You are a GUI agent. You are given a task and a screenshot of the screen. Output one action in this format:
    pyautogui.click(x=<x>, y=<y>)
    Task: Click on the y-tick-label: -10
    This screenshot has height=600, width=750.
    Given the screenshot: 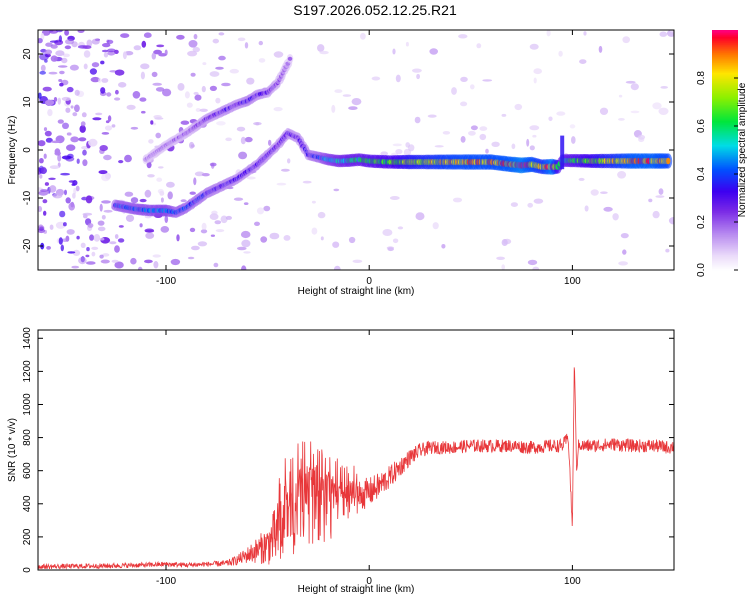 What is the action you would take?
    pyautogui.click(x=27, y=197)
    